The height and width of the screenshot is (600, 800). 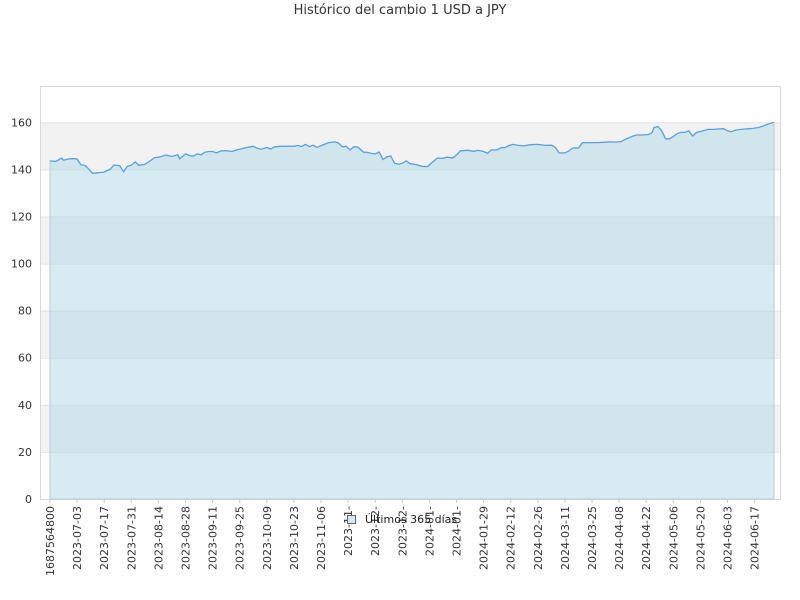 I want to click on x-tick-label: 2024-05-06, so click(x=673, y=538).